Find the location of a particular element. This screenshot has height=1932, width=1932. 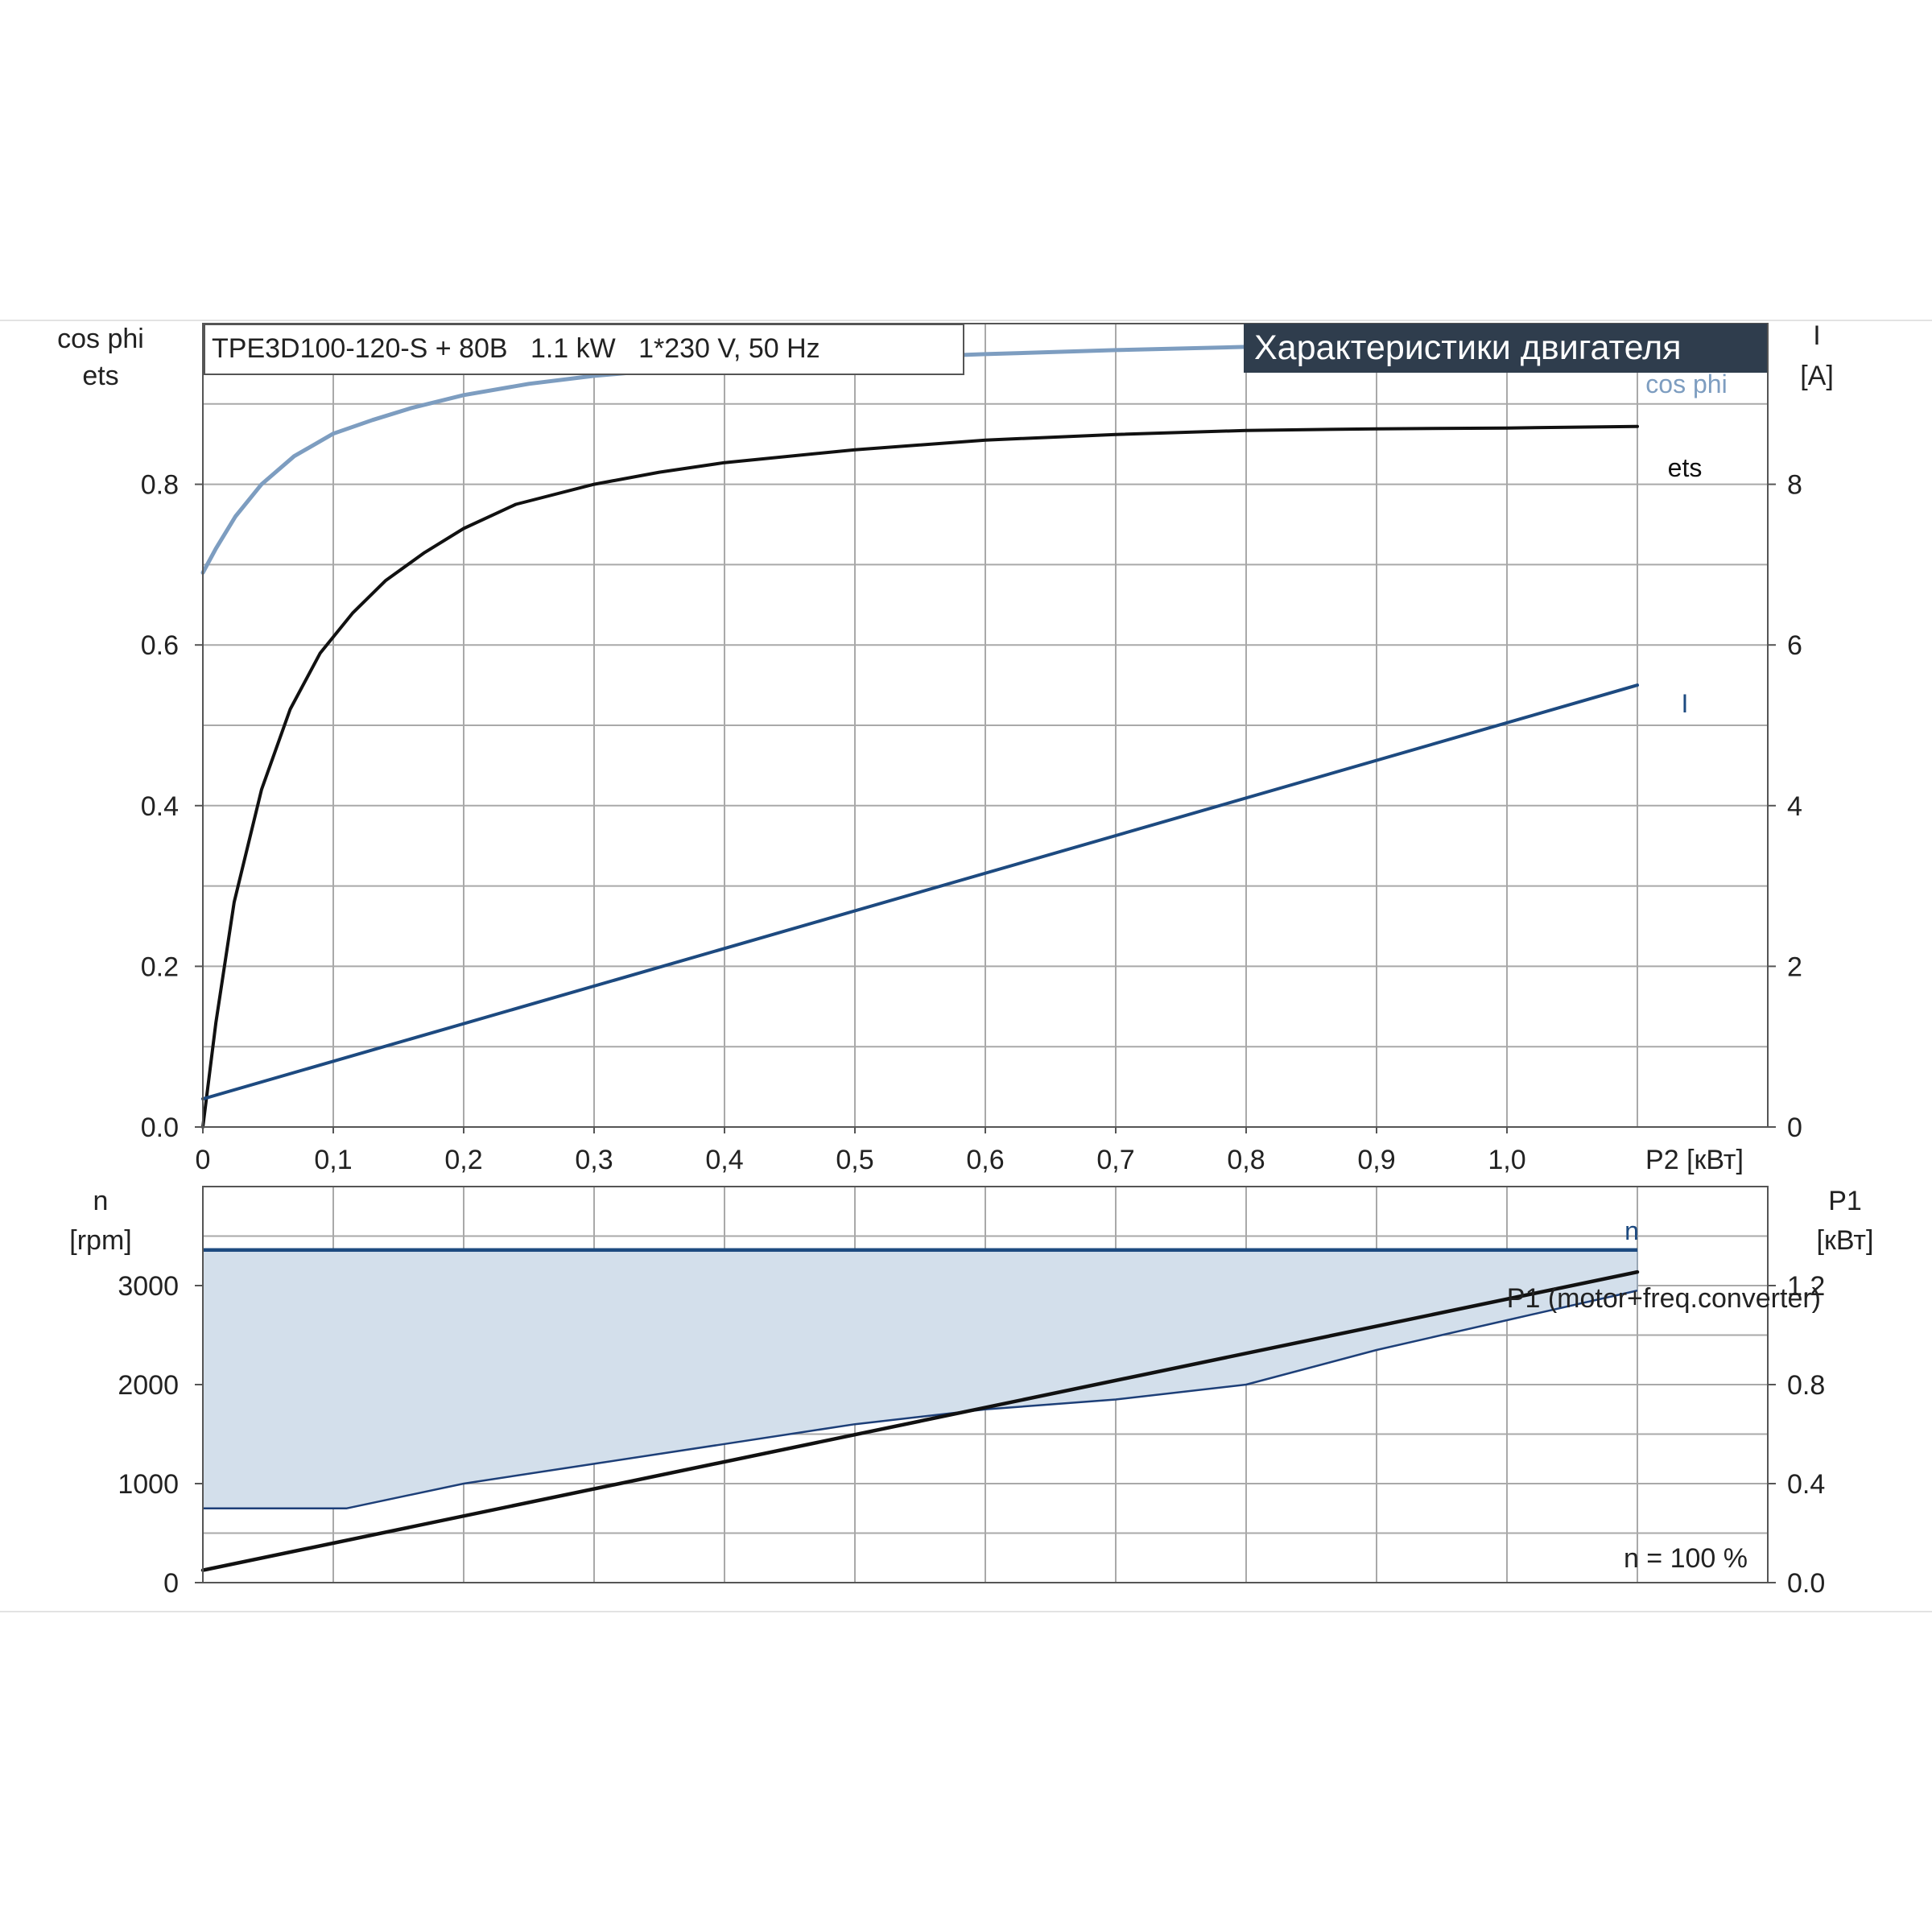

x-tick-label: 1,0 is located at coordinates (1506, 1160).